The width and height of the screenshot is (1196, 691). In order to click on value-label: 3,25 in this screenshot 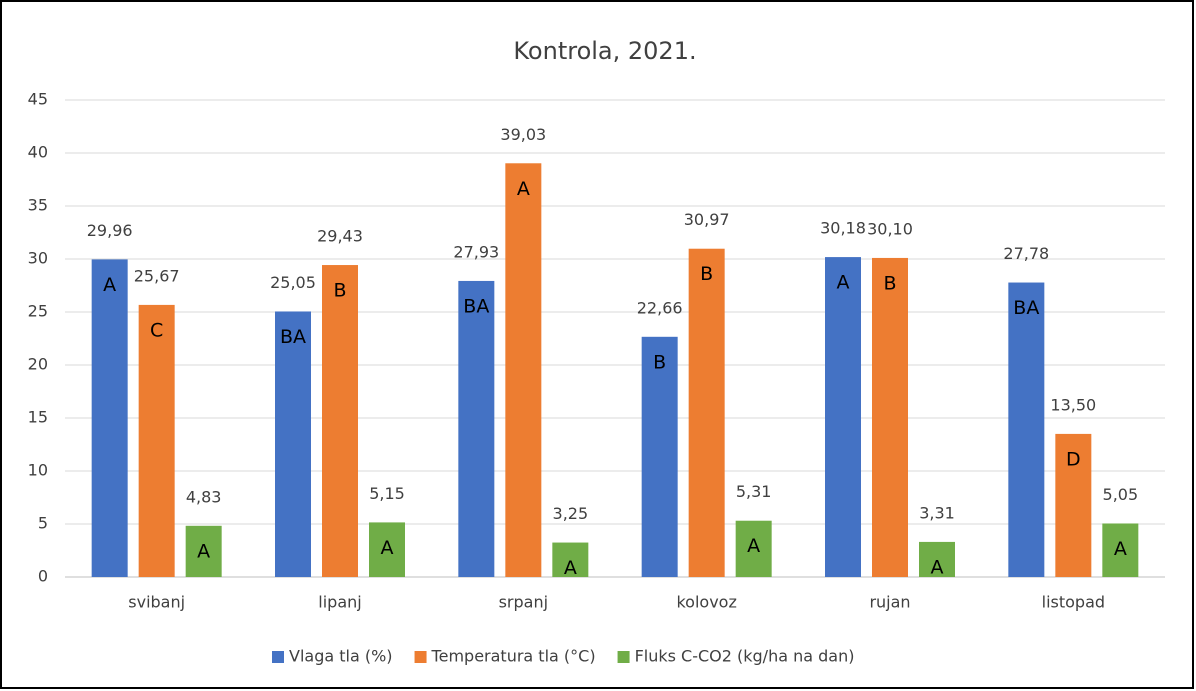, I will do `click(571, 513)`.